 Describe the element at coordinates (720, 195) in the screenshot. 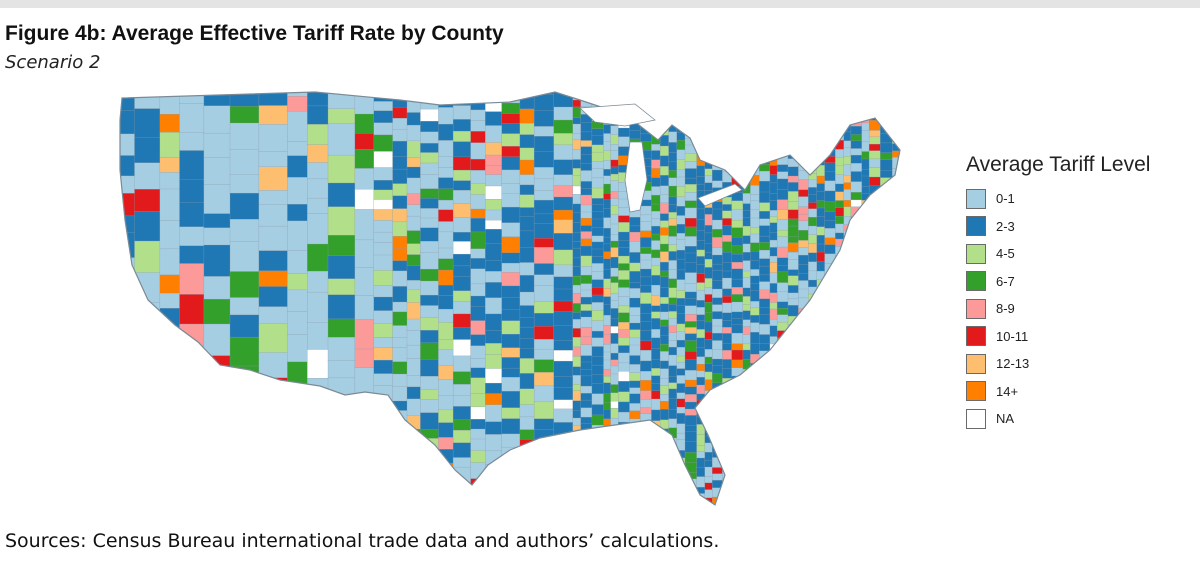

I see `lake-erie` at that location.